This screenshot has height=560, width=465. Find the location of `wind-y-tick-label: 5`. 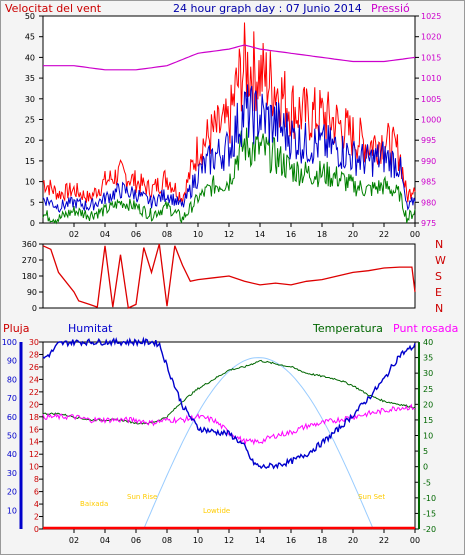

wind-y-tick-label: 5 is located at coordinates (32, 202).